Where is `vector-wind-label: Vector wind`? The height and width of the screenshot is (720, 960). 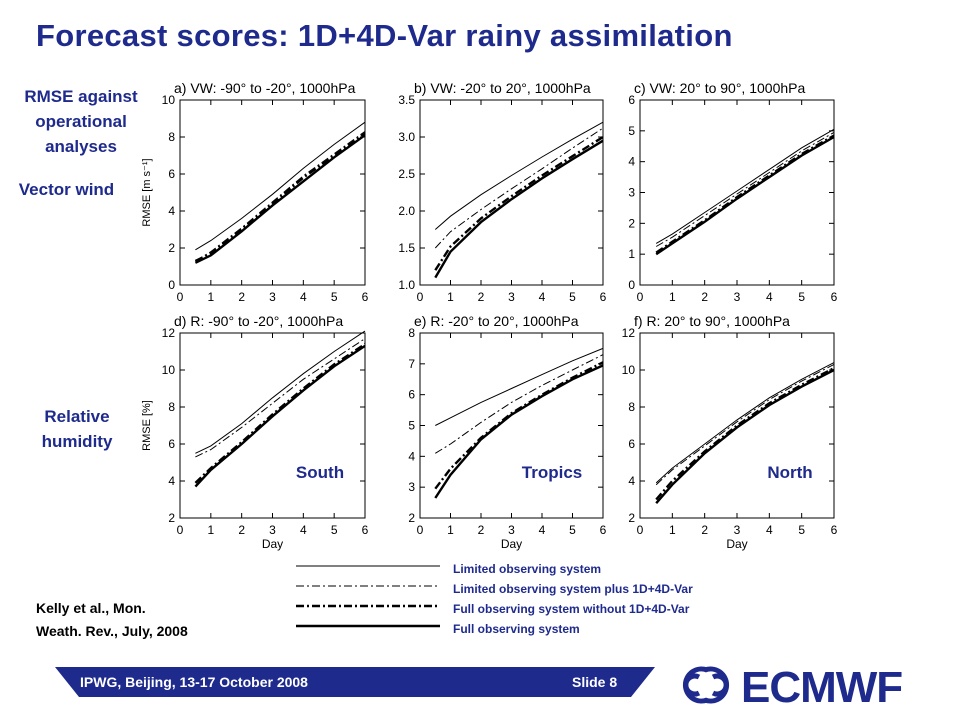 vector-wind-label: Vector wind is located at coordinates (66, 189).